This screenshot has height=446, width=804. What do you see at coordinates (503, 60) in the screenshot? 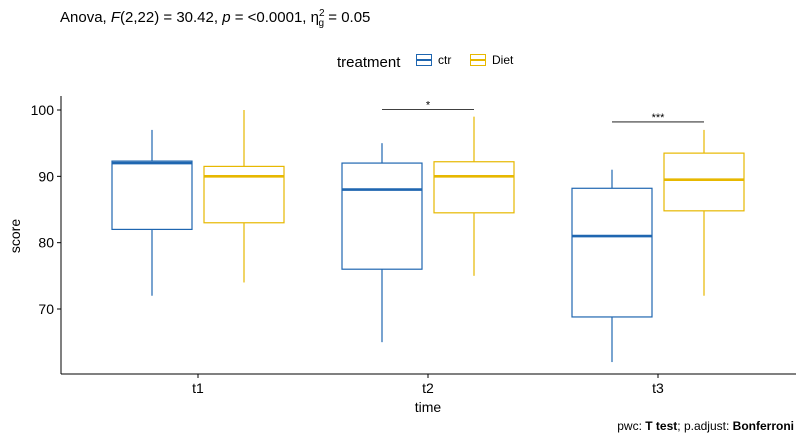
I see `legend-label-diet: Diet` at bounding box center [503, 60].